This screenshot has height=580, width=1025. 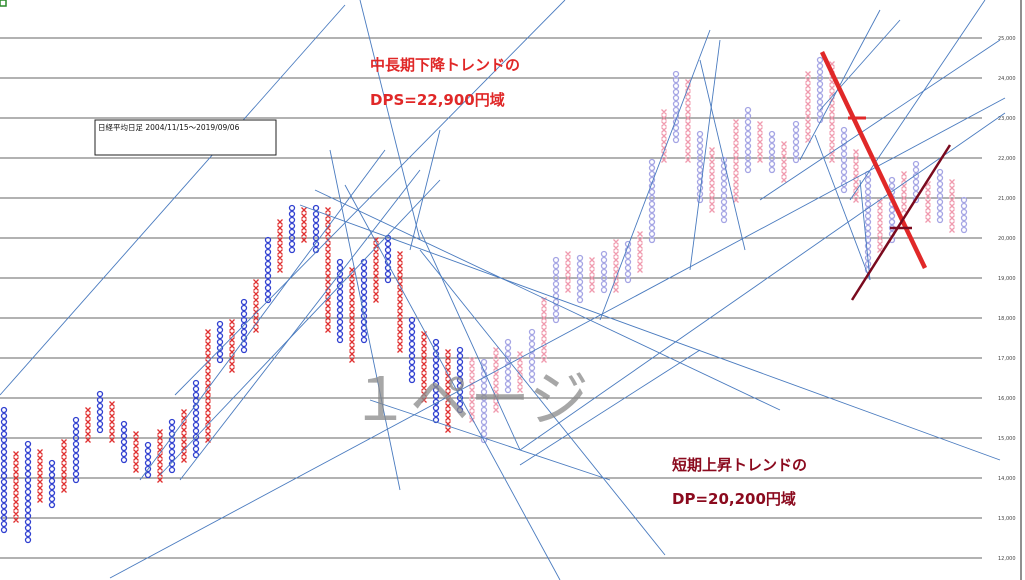 What do you see at coordinates (739, 465) in the screenshot?
I see `annotation: 短期上昇トレンドの` at bounding box center [739, 465].